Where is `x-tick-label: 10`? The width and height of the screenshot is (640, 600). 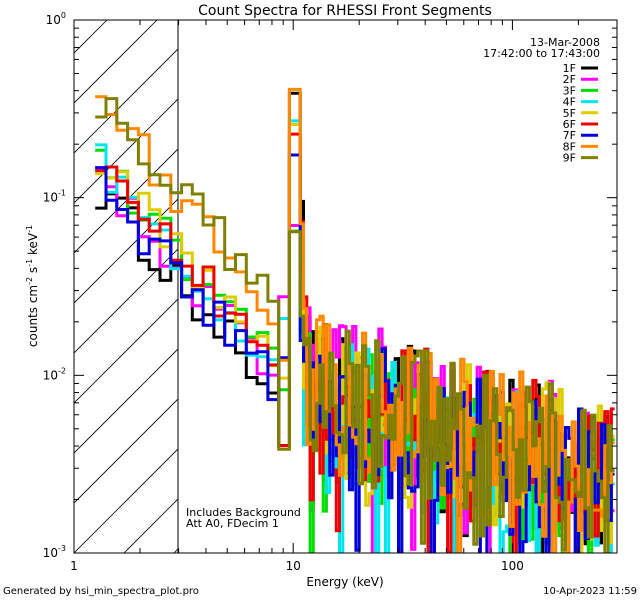 x-tick-label: 10 is located at coordinates (293, 566).